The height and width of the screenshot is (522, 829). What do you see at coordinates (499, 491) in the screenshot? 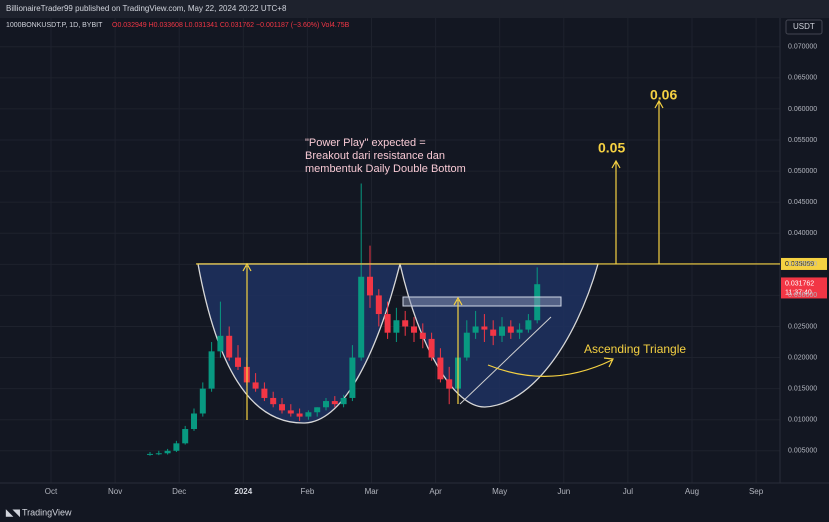
I see `x-tick-label: May` at bounding box center [499, 491].